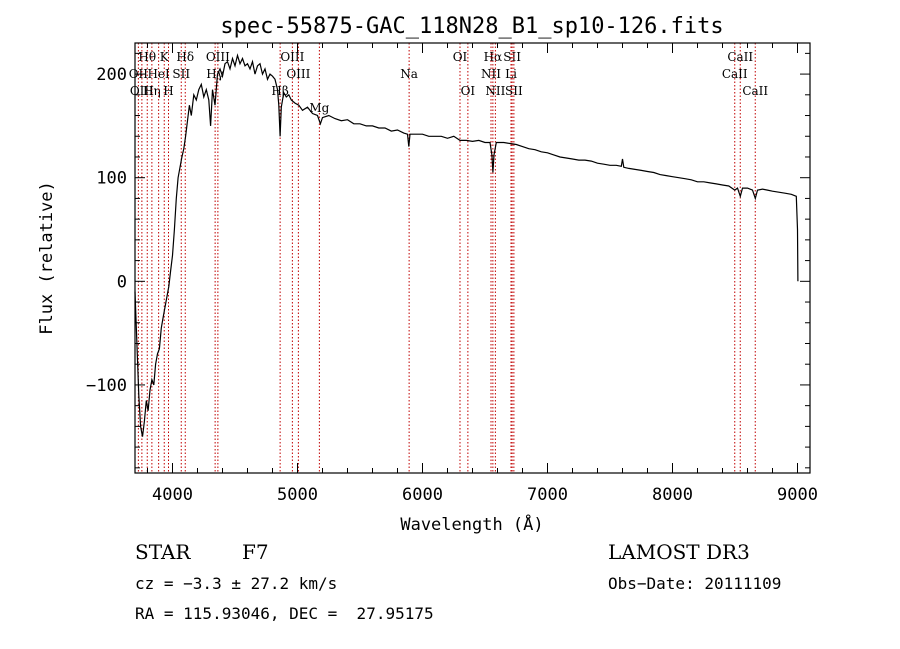 The height and width of the screenshot is (649, 900). I want to click on line-label: Hδ, so click(185, 57).